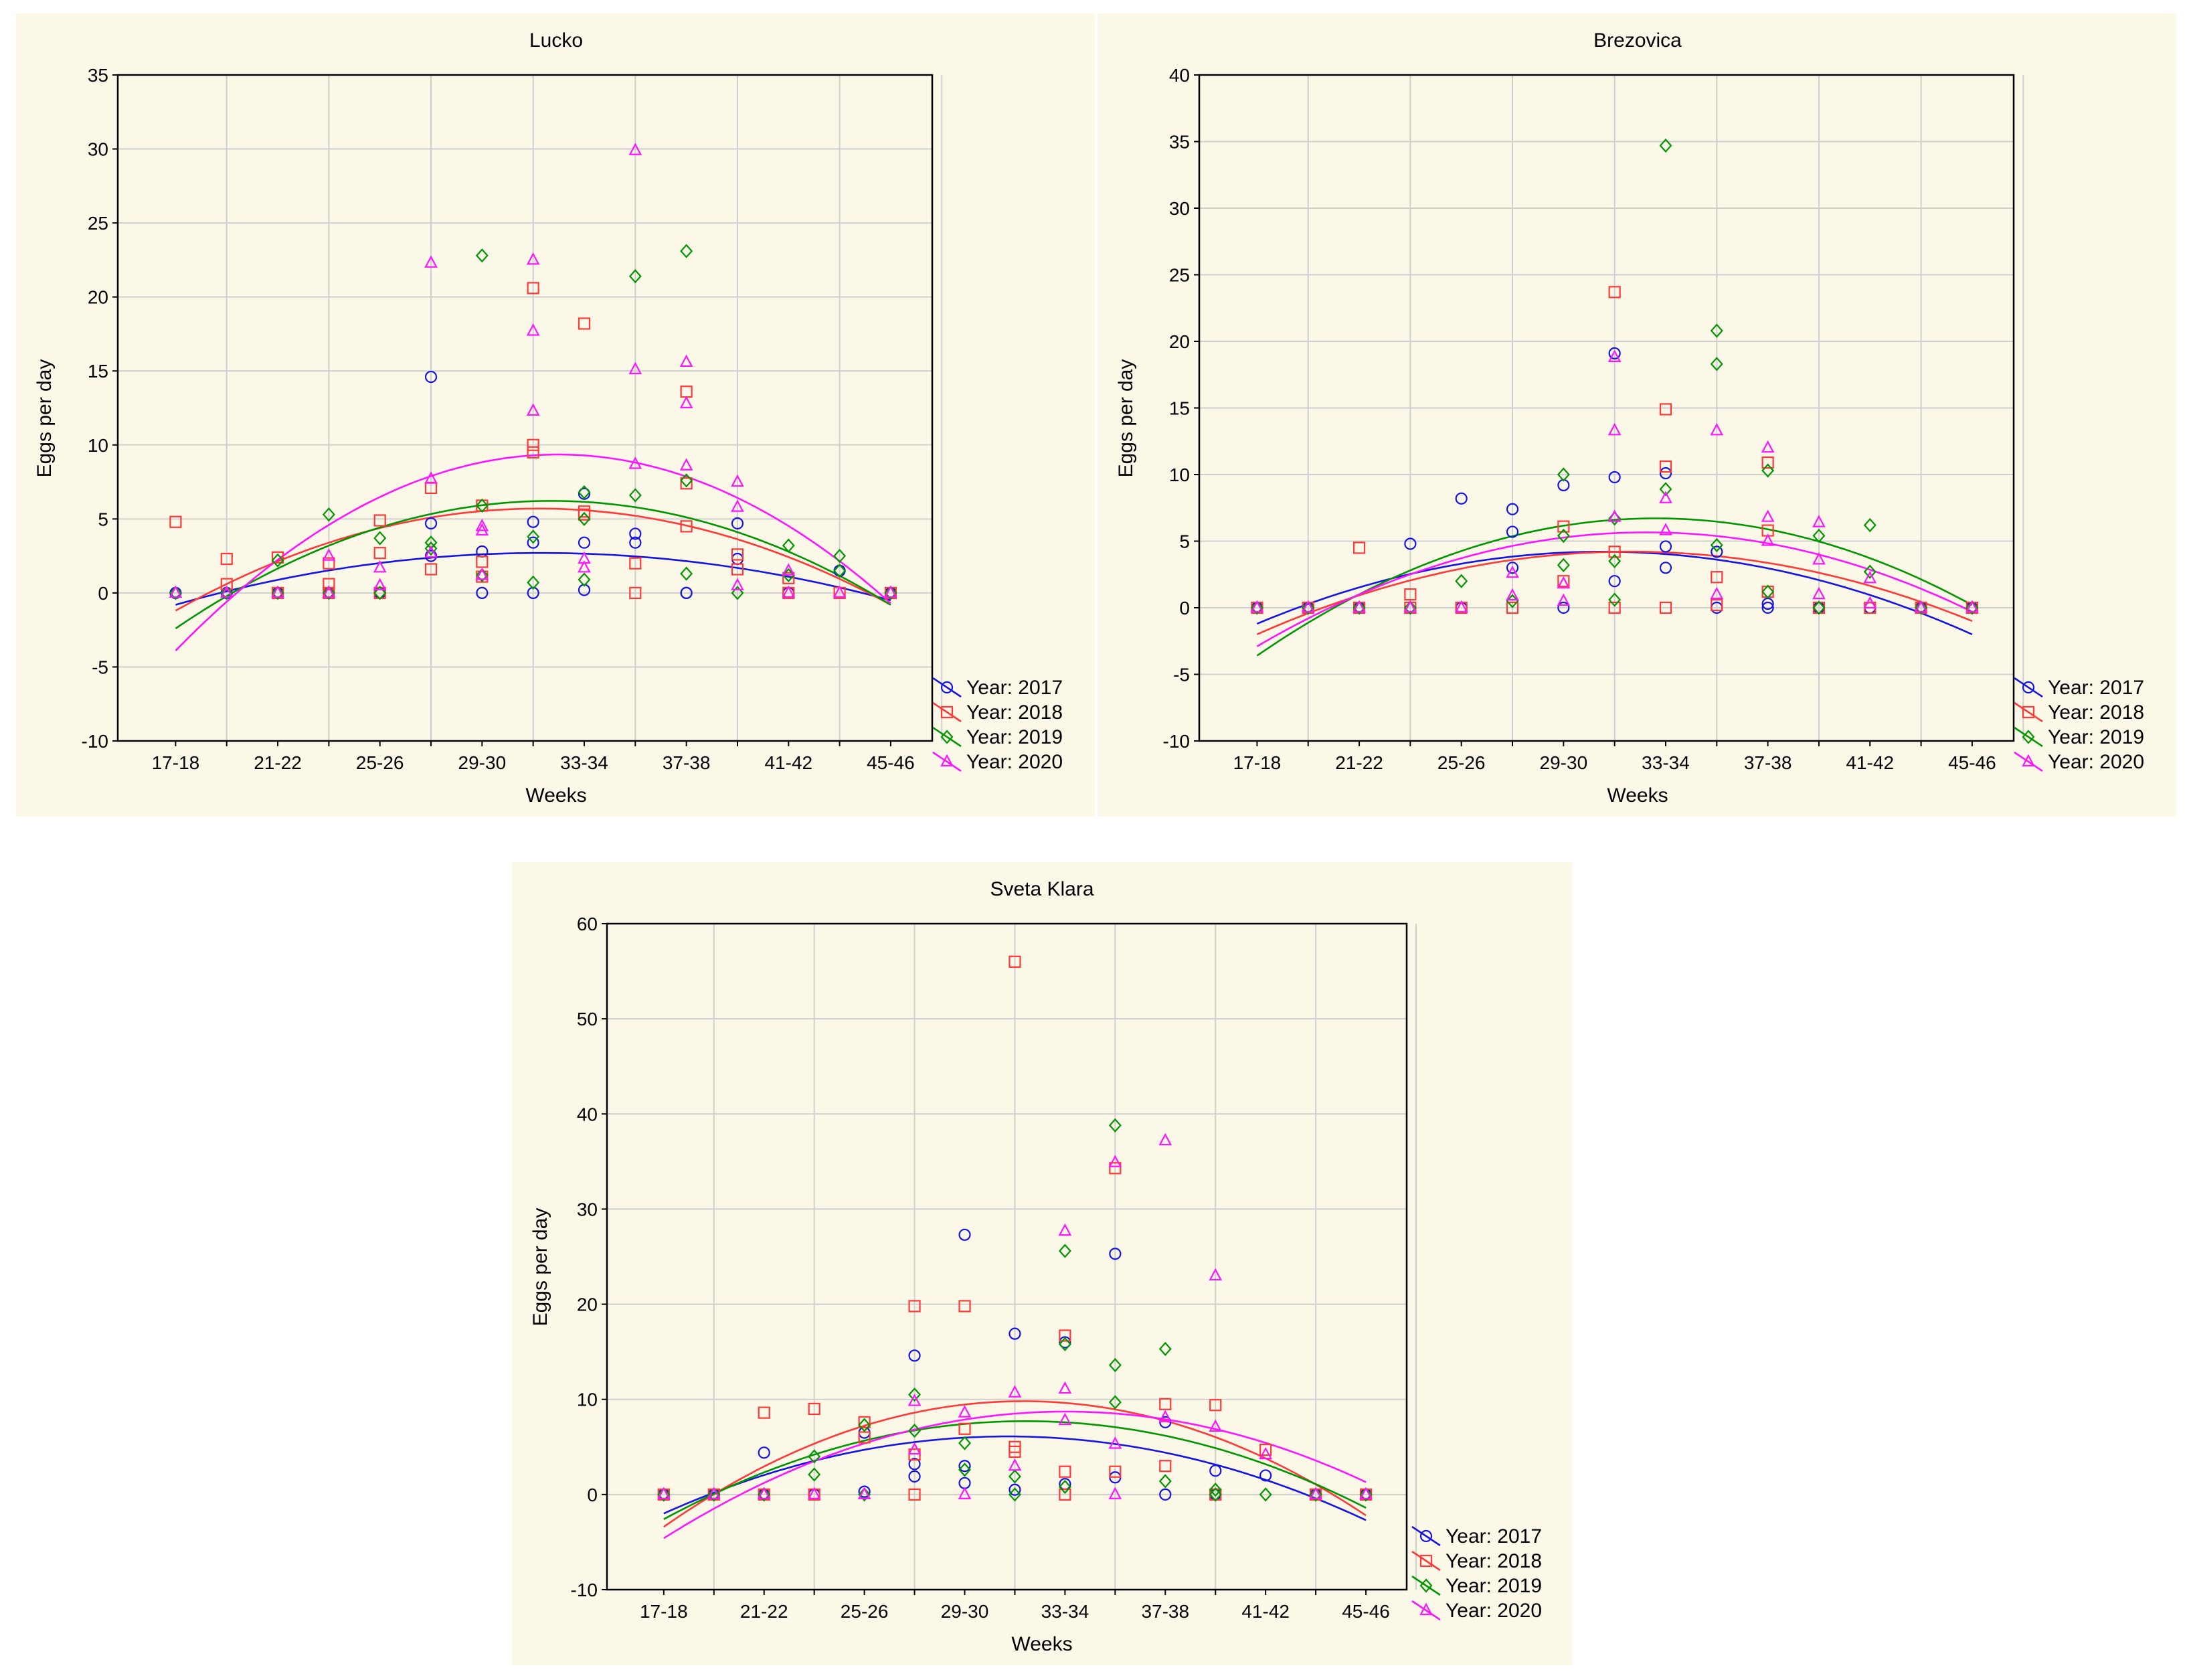  Describe the element at coordinates (587, 1304) in the screenshot. I see `y-tick-label: 20` at that location.